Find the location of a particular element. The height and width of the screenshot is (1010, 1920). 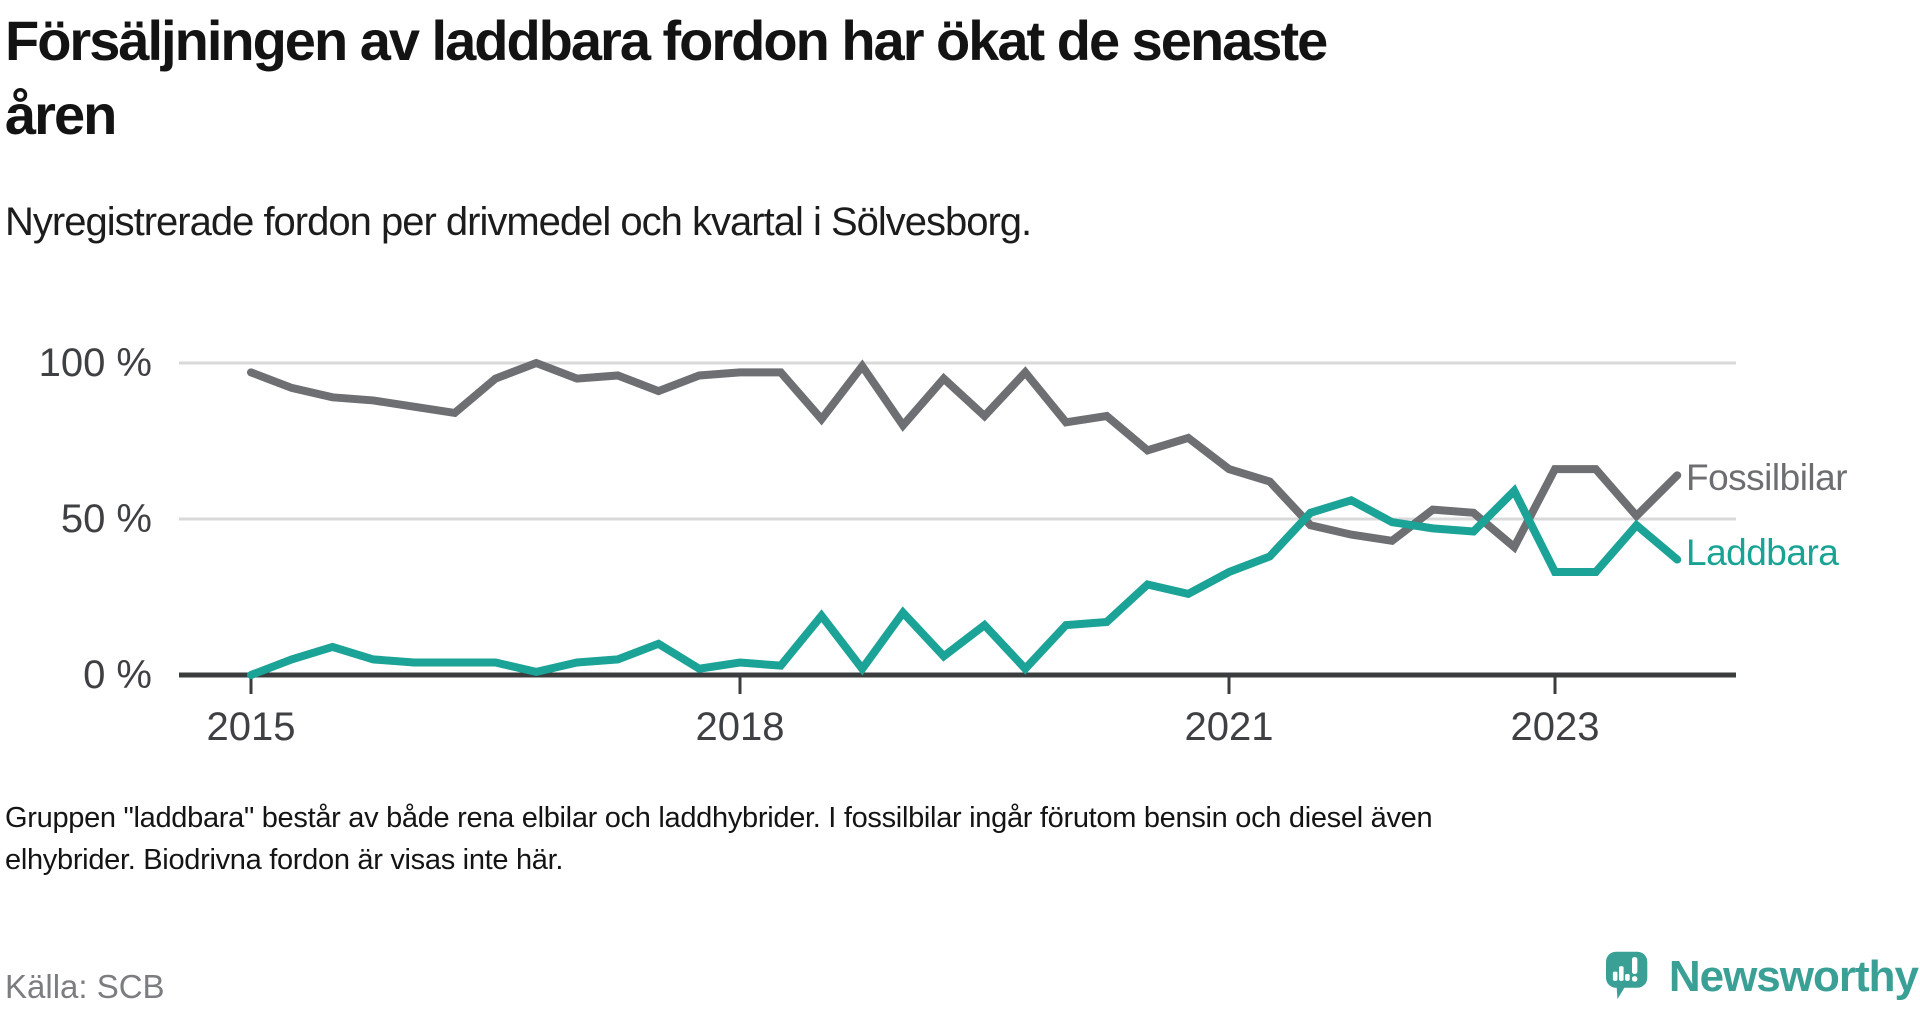

x-tick-label-2018: 2018 is located at coordinates (740, 727).